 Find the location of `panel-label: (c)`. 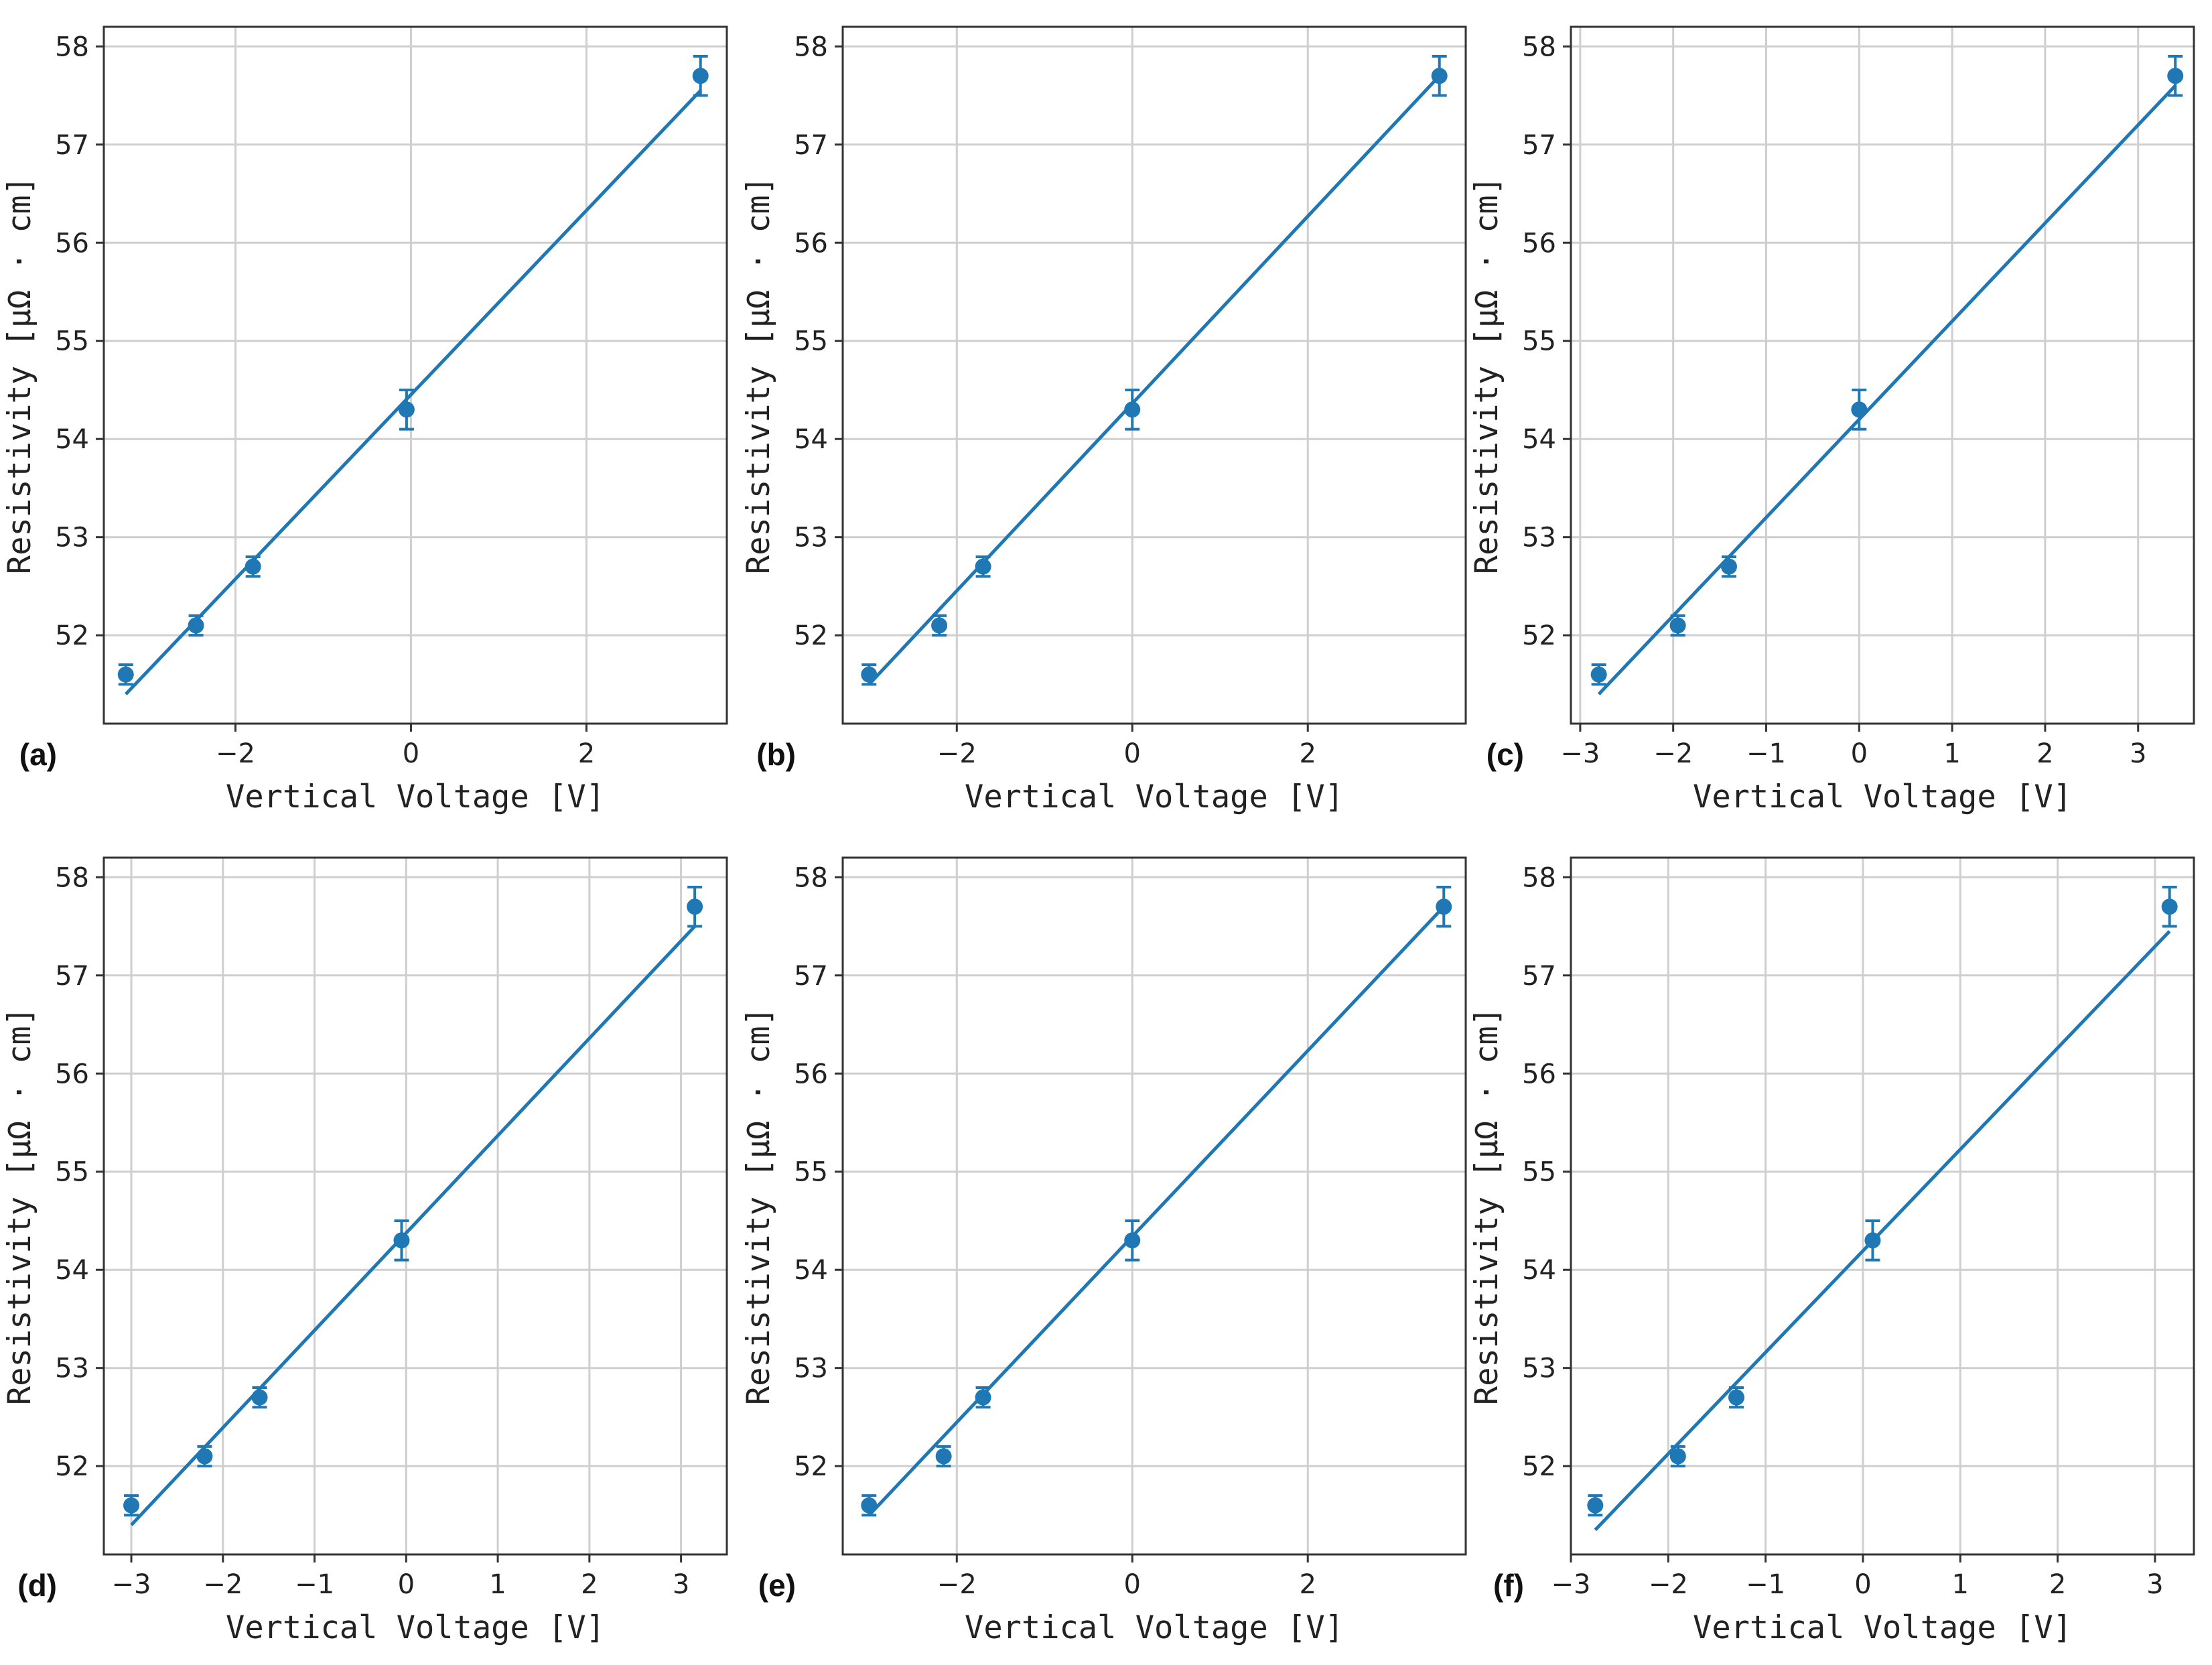

panel-label: (c) is located at coordinates (1506, 754).